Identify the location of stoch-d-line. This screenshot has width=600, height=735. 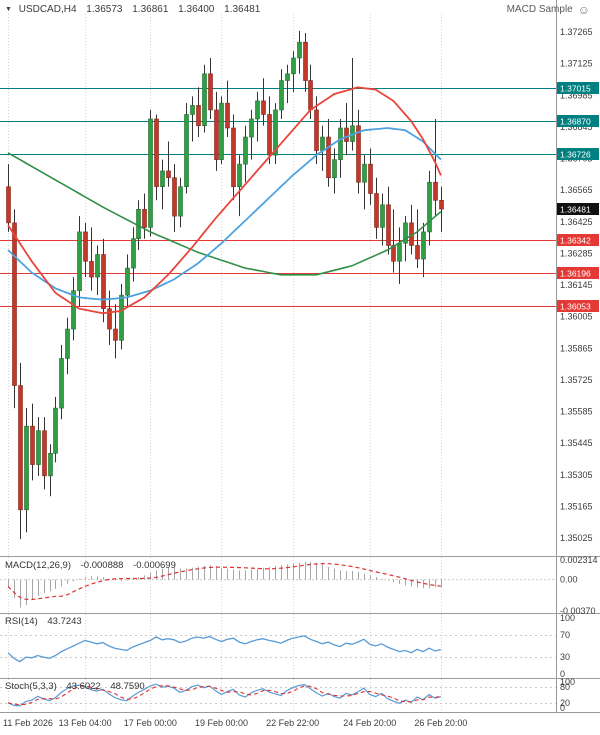
(224, 695).